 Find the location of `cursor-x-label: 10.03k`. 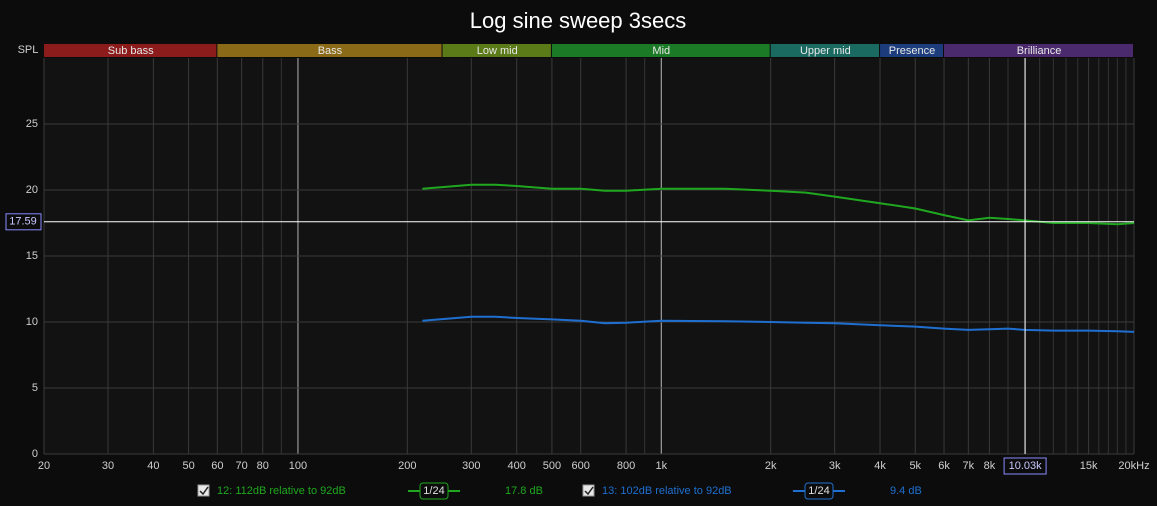

cursor-x-label: 10.03k is located at coordinates (1026, 466).